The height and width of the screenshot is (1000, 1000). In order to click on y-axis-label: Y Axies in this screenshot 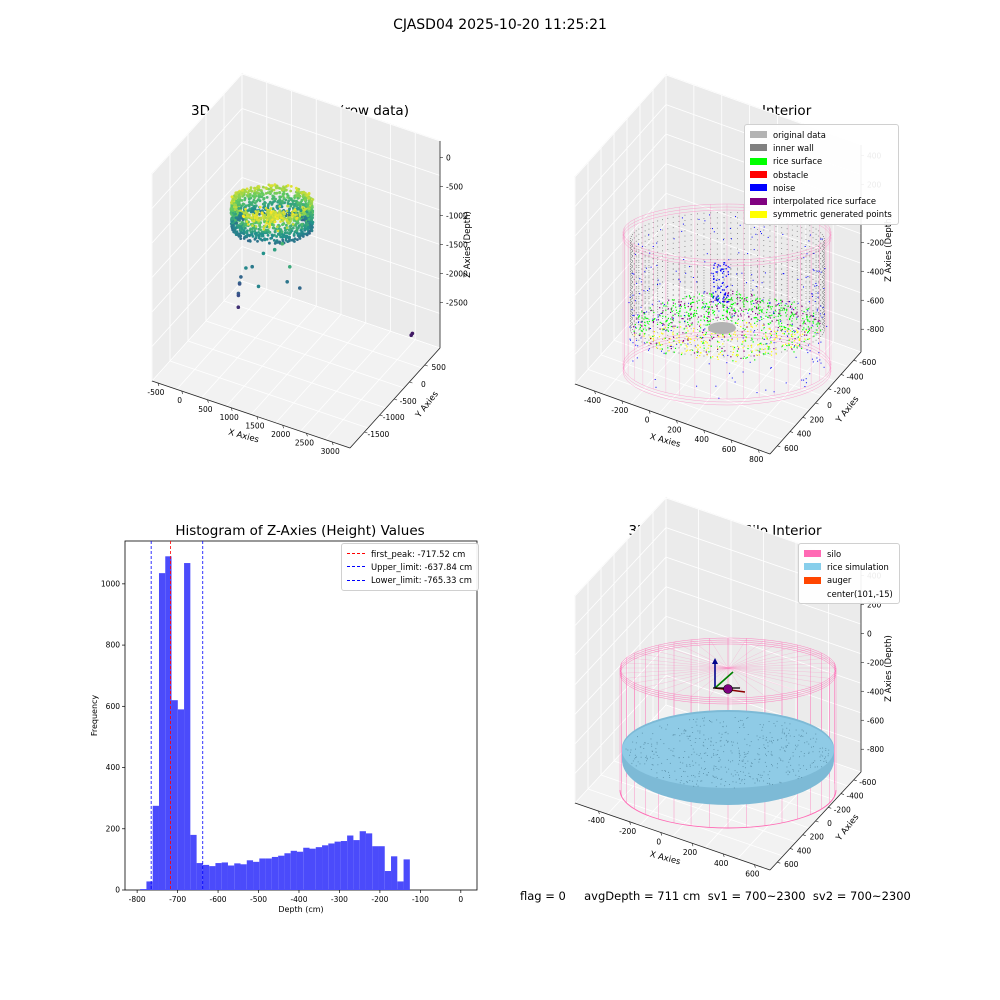, I will do `click(427, 405)`.